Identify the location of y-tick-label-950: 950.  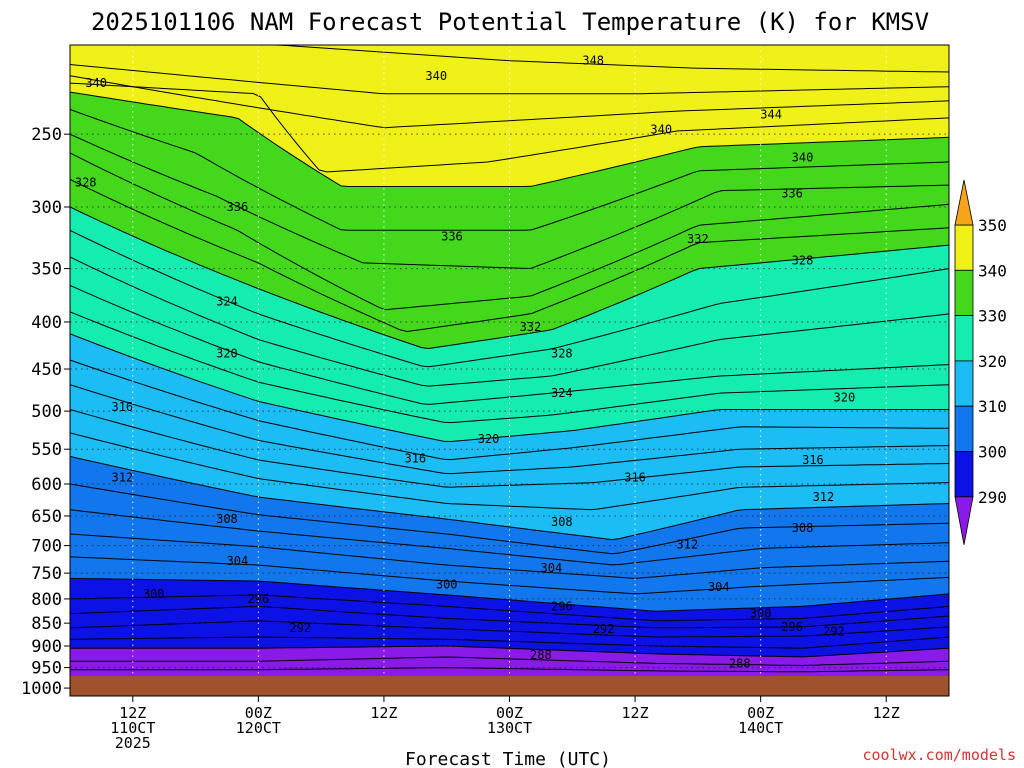
(46, 669).